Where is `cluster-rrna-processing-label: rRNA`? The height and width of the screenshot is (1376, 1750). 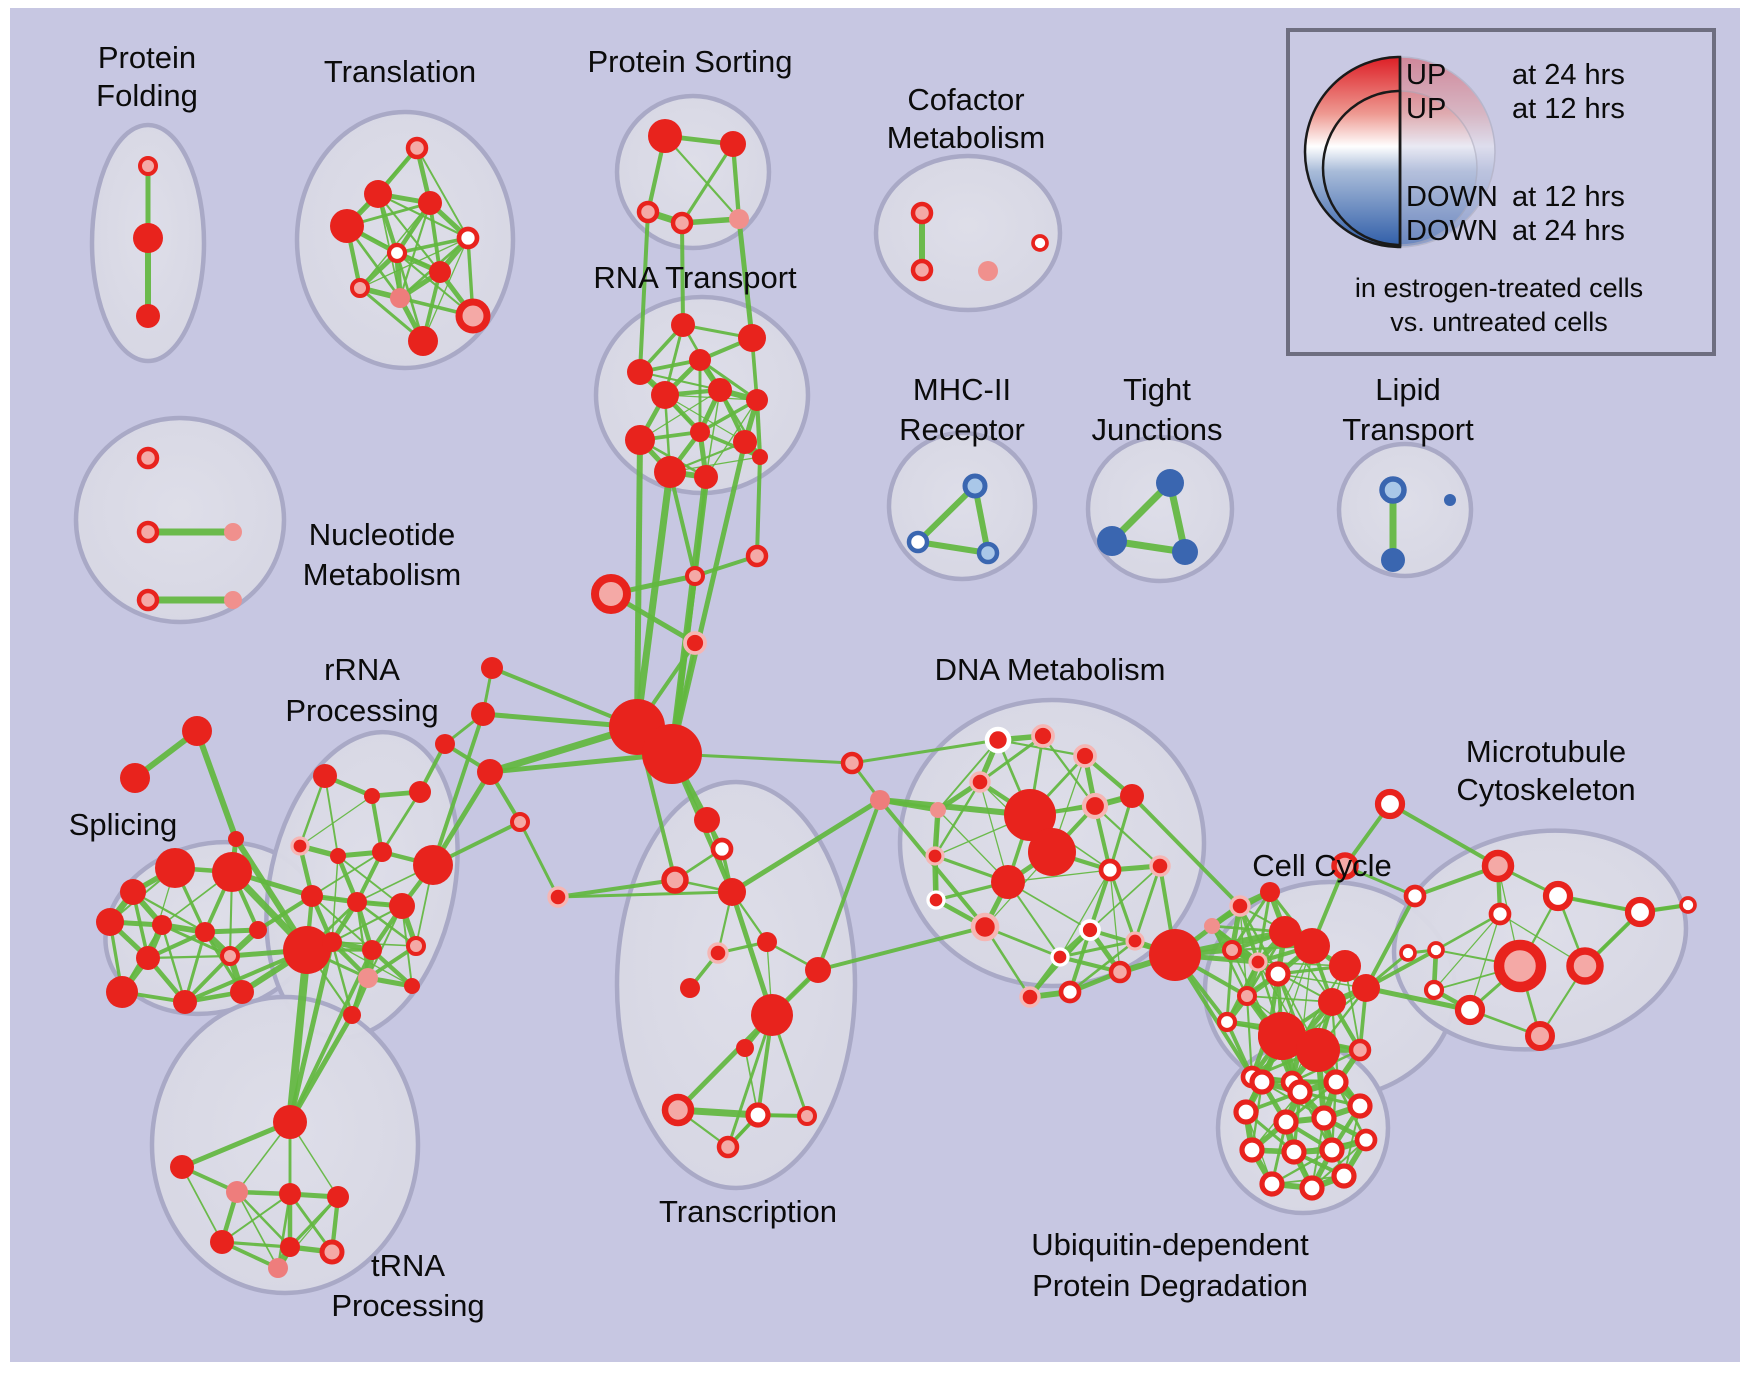
cluster-rrna-processing-label: rRNA is located at coordinates (362, 669).